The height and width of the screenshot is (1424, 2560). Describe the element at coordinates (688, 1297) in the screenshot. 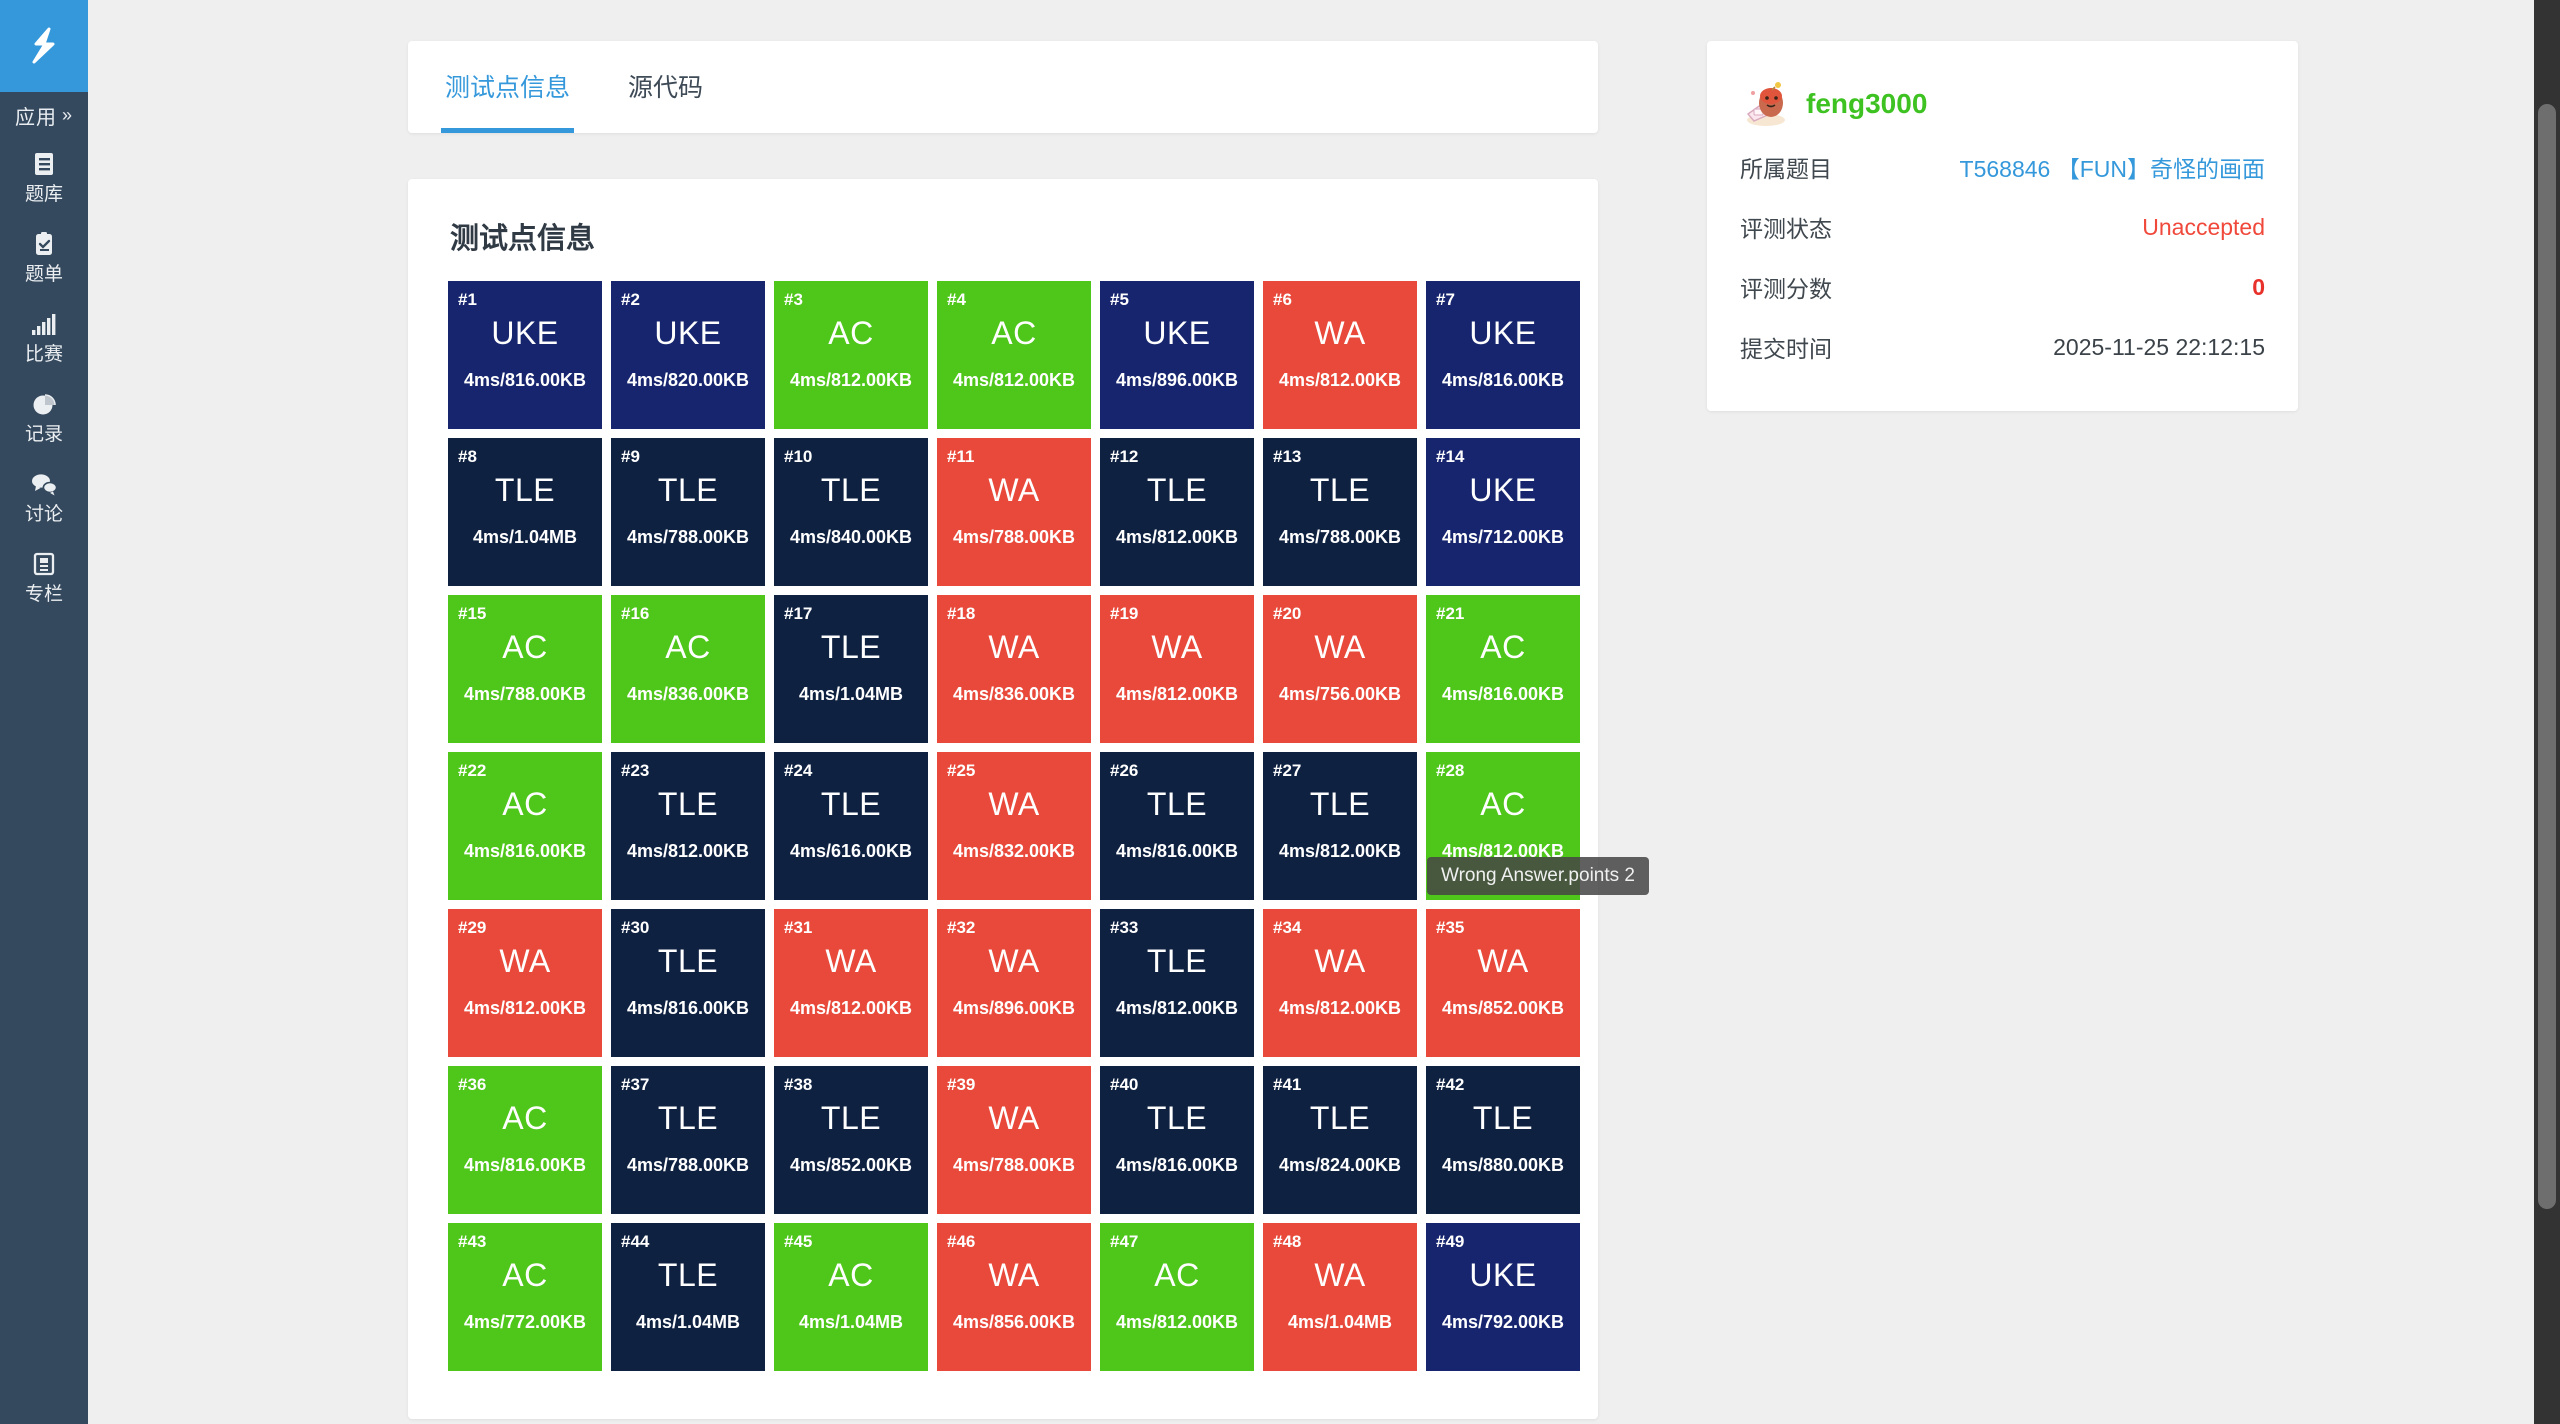

I see `test-point-card: #44 TLE 4ms/1.04MB` at that location.